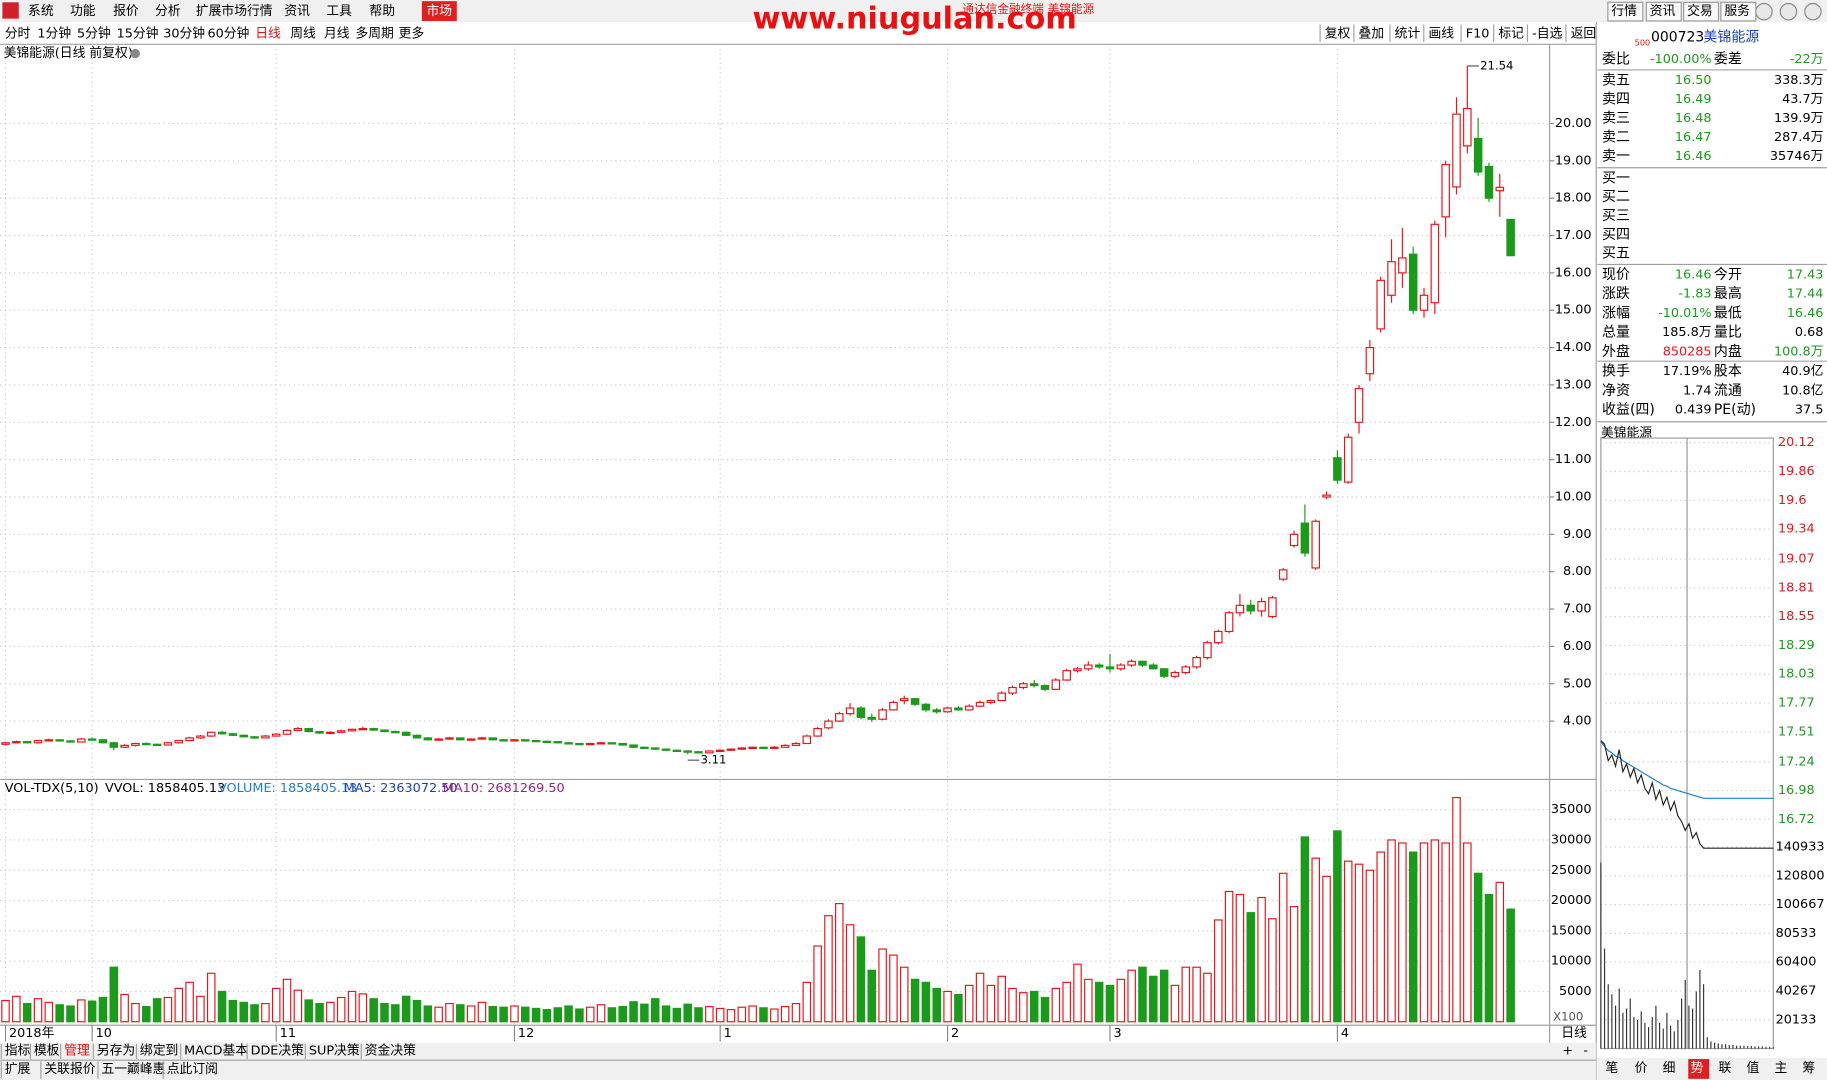 This screenshot has width=1827, height=1080. Describe the element at coordinates (77, 1050) in the screenshot. I see `bottom-tab: 管理` at that location.